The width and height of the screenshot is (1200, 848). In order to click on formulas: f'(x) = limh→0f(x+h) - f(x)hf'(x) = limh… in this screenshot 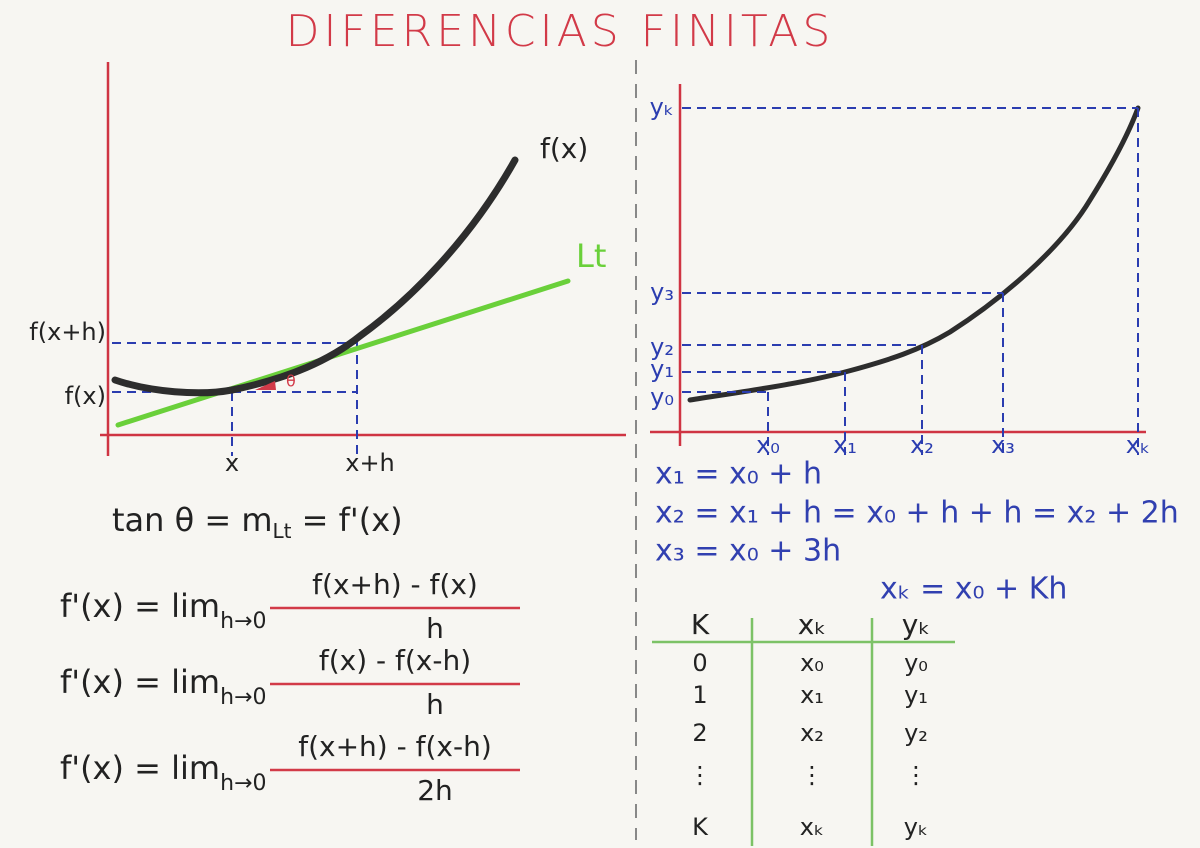, I will do `click(290, 687)`.